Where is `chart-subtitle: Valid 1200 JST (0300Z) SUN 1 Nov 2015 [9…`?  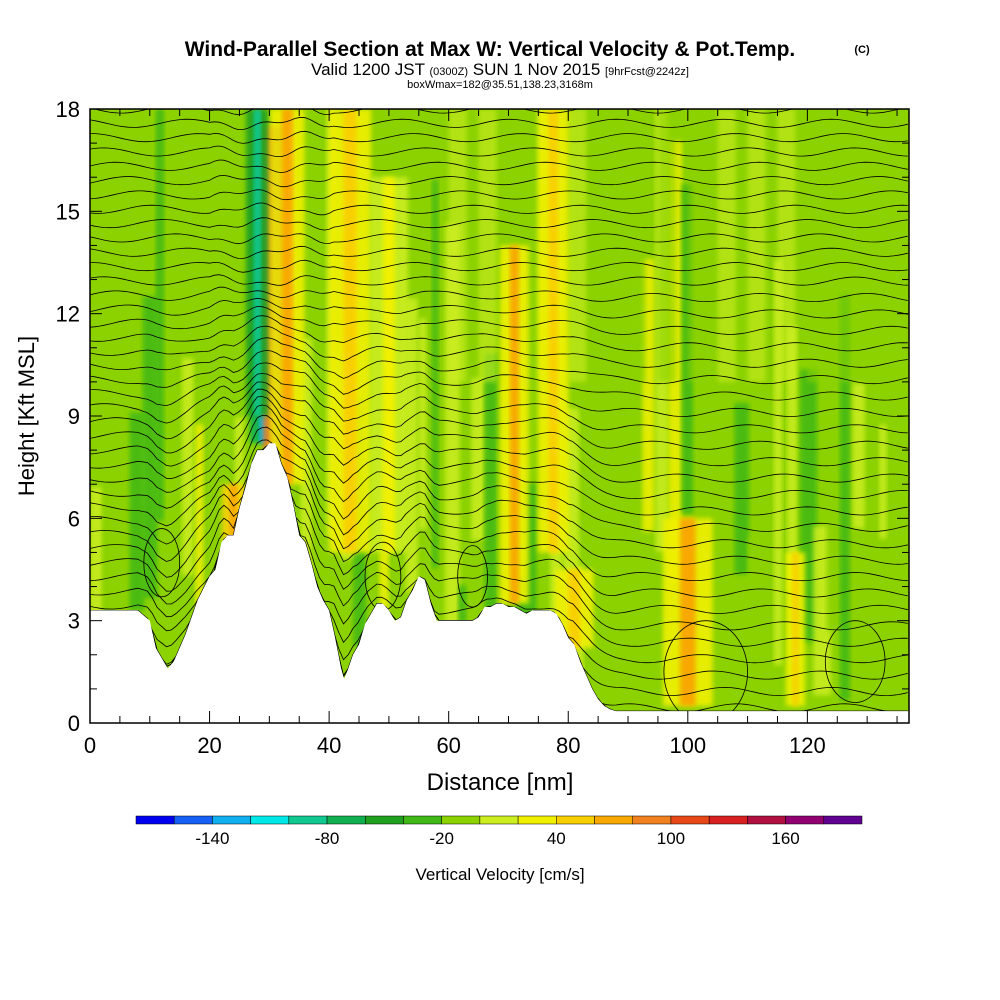
chart-subtitle: Valid 1200 JST (0300Z) SUN 1 Nov 2015 [9… is located at coordinates (500, 69).